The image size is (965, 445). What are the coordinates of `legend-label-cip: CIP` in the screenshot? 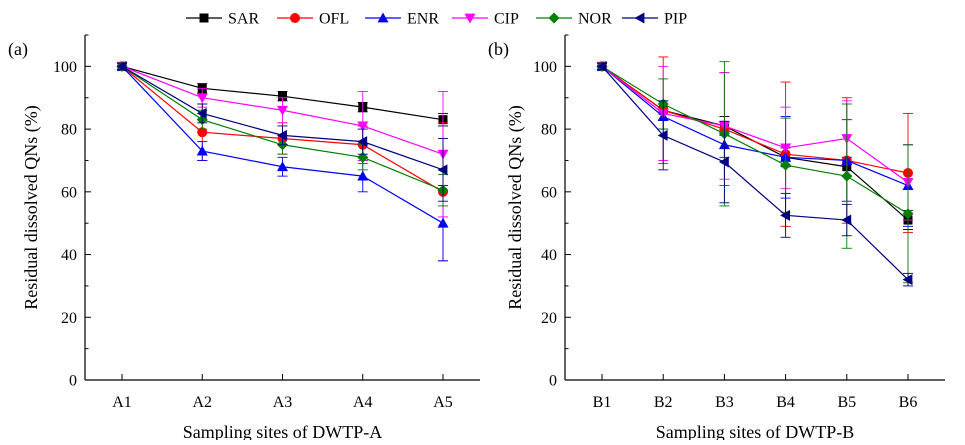 It's located at (506, 19).